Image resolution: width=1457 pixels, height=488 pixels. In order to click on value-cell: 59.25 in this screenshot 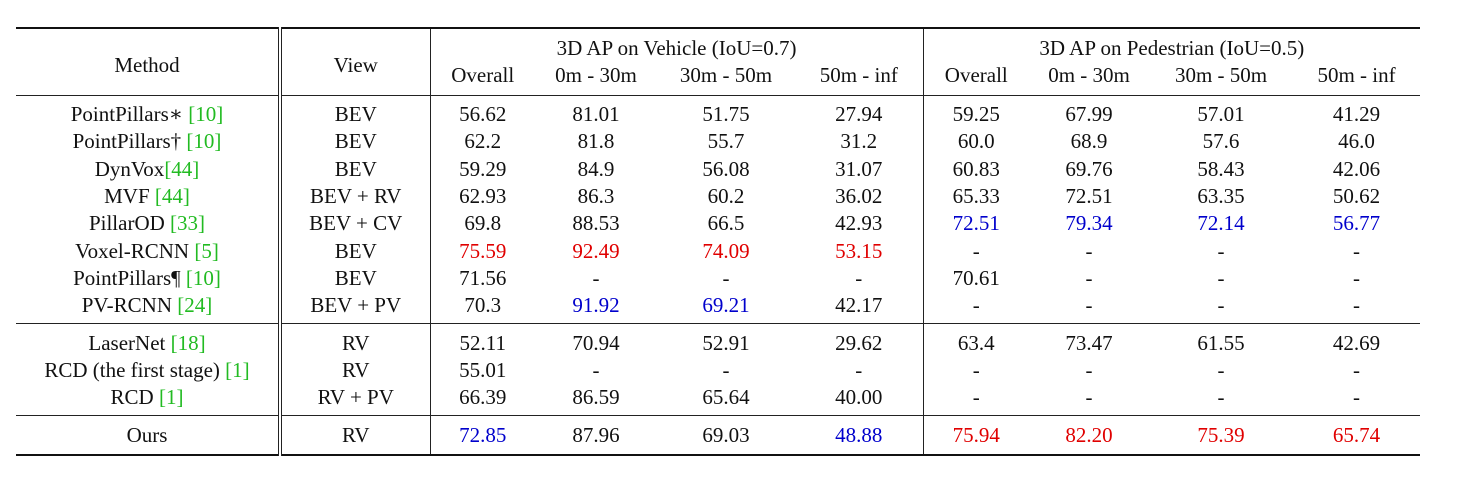, I will do `click(976, 112)`.